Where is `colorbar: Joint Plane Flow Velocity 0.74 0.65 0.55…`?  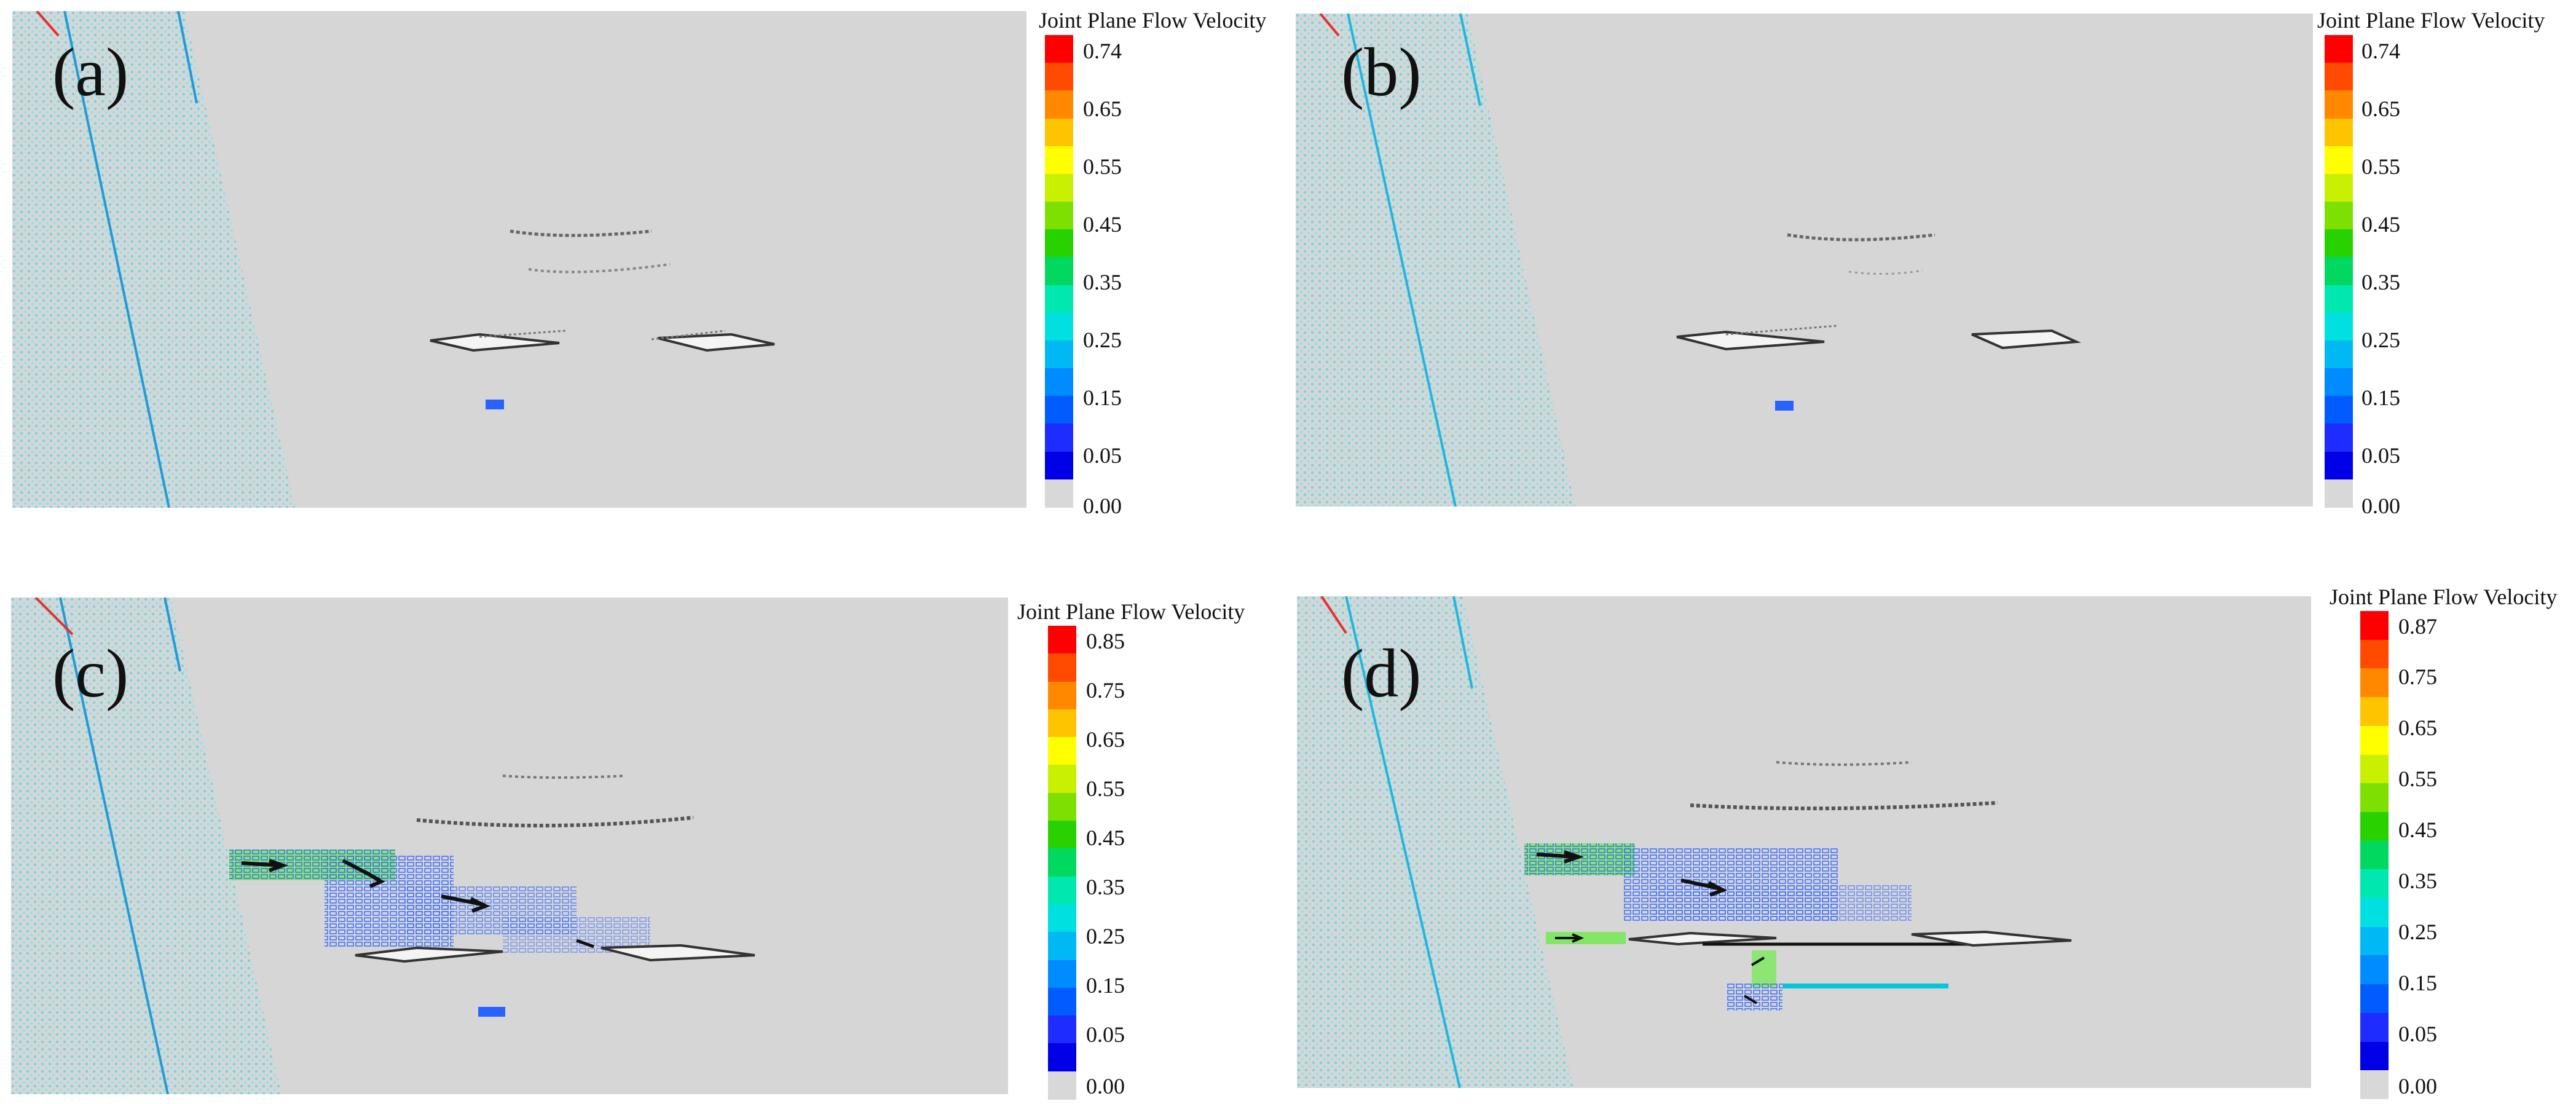 colorbar: Joint Plane Flow Velocity 0.74 0.65 0.55… is located at coordinates (1162, 262).